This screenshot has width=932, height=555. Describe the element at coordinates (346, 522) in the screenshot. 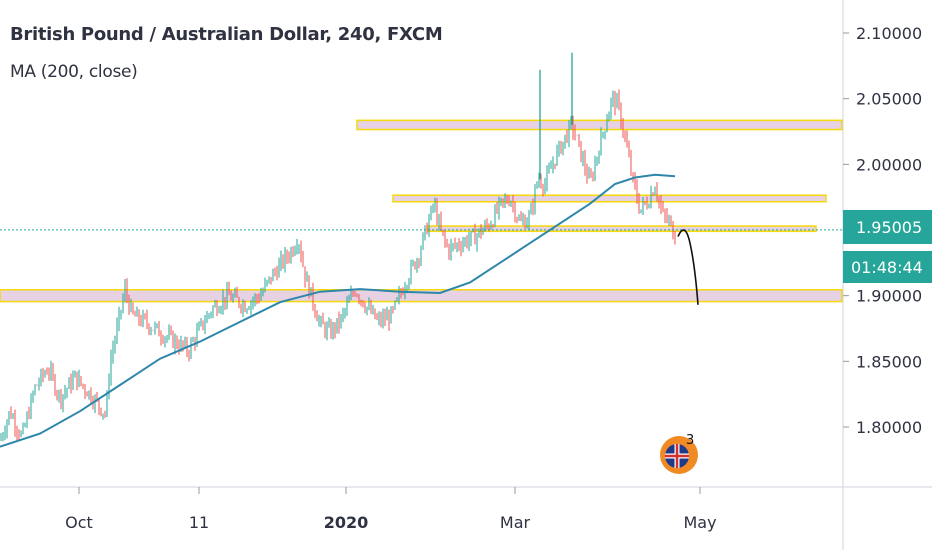

I see `x-tick-label: 2020` at that location.